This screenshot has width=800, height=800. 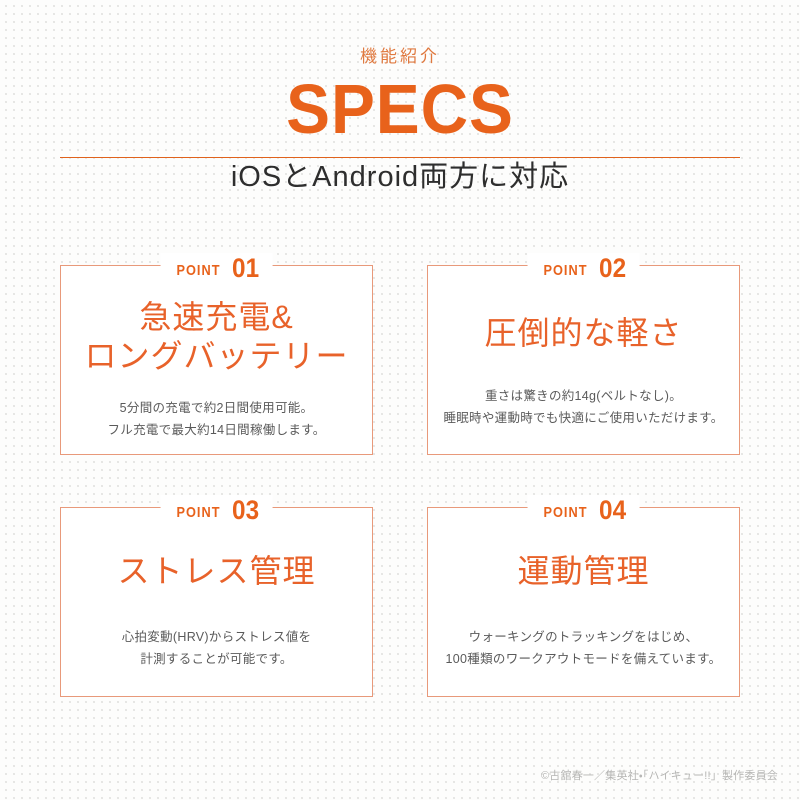 I want to click on card-body-line-1: ウォーキングのトラッキングをはじめ、, so click(x=583, y=637).